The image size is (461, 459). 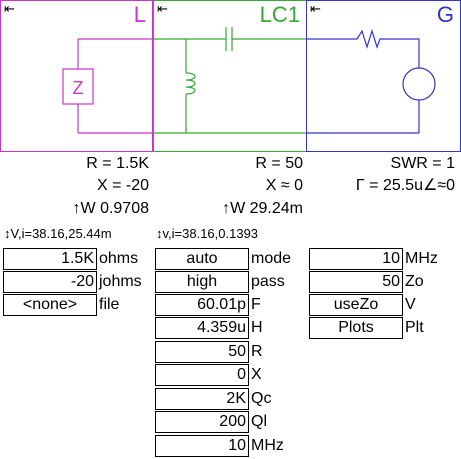 I want to click on lc-title: LC1, so click(x=279, y=14).